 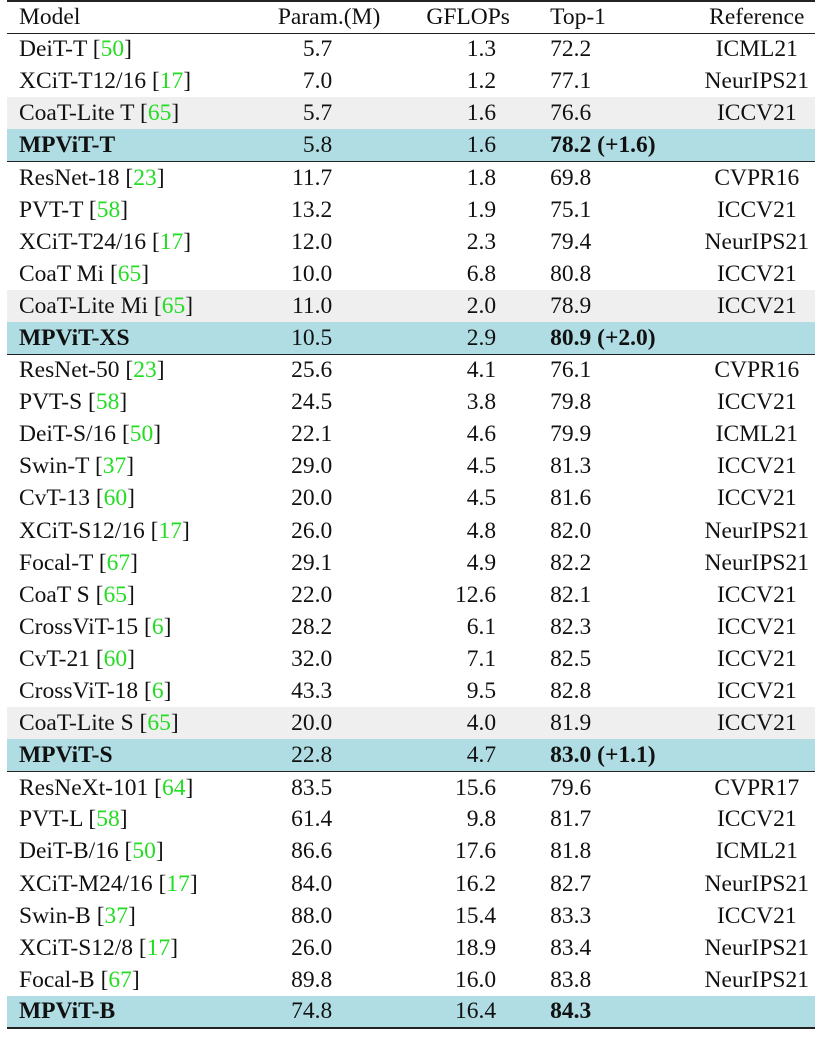 What do you see at coordinates (77, 113) in the screenshot?
I see `model-name: CoaT-Lite T` at bounding box center [77, 113].